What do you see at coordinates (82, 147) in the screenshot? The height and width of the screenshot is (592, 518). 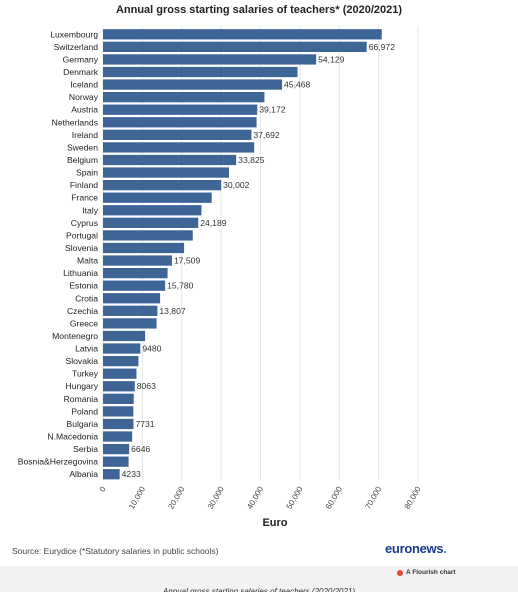 I see `category-label: Sweden` at bounding box center [82, 147].